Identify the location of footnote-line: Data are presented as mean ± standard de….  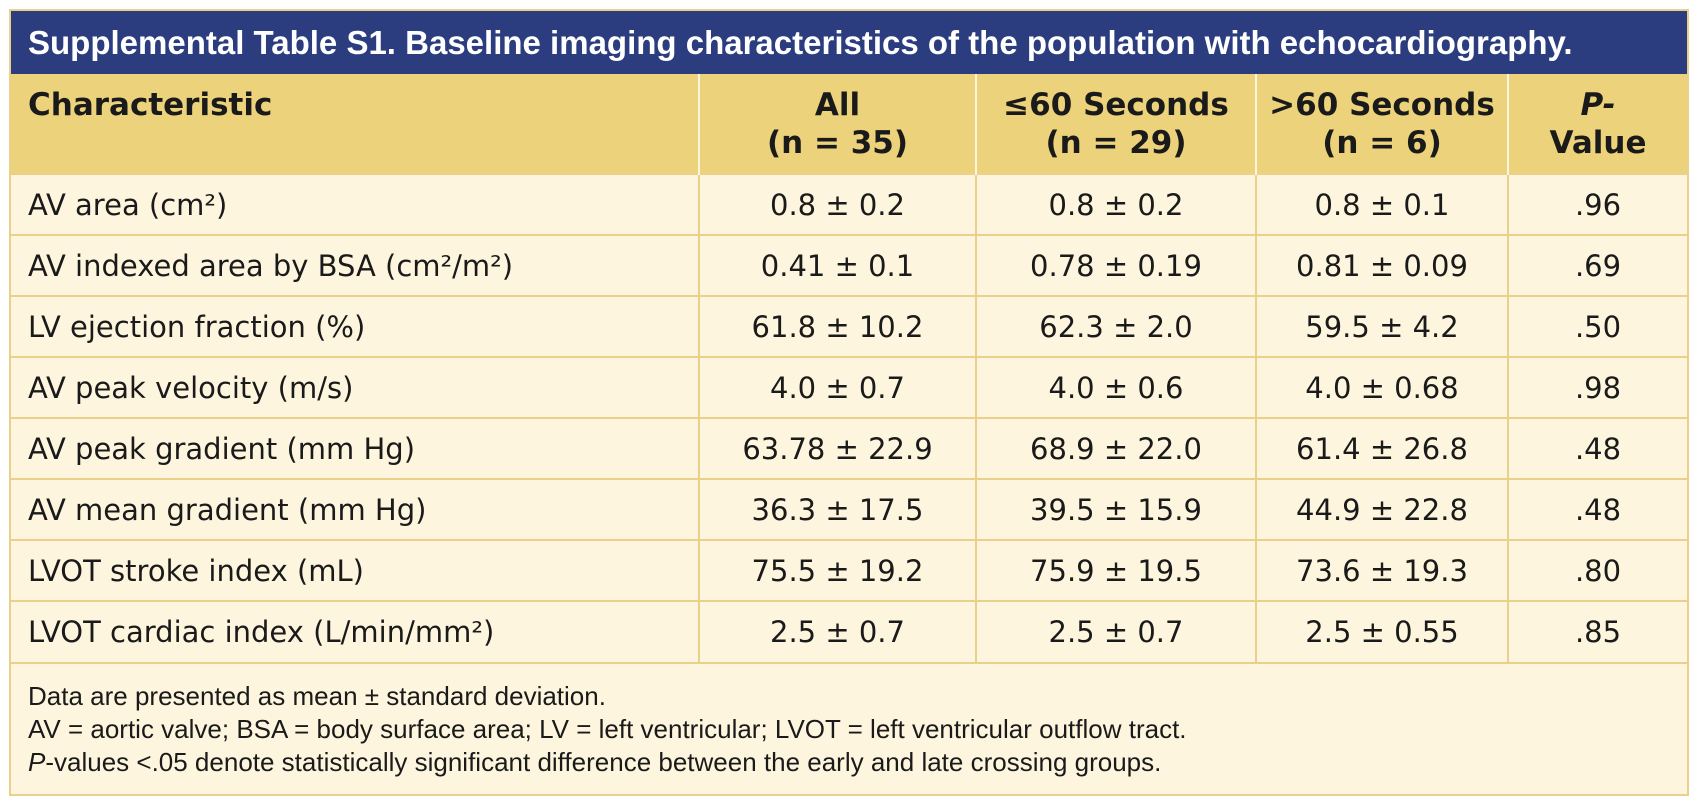
(317, 696).